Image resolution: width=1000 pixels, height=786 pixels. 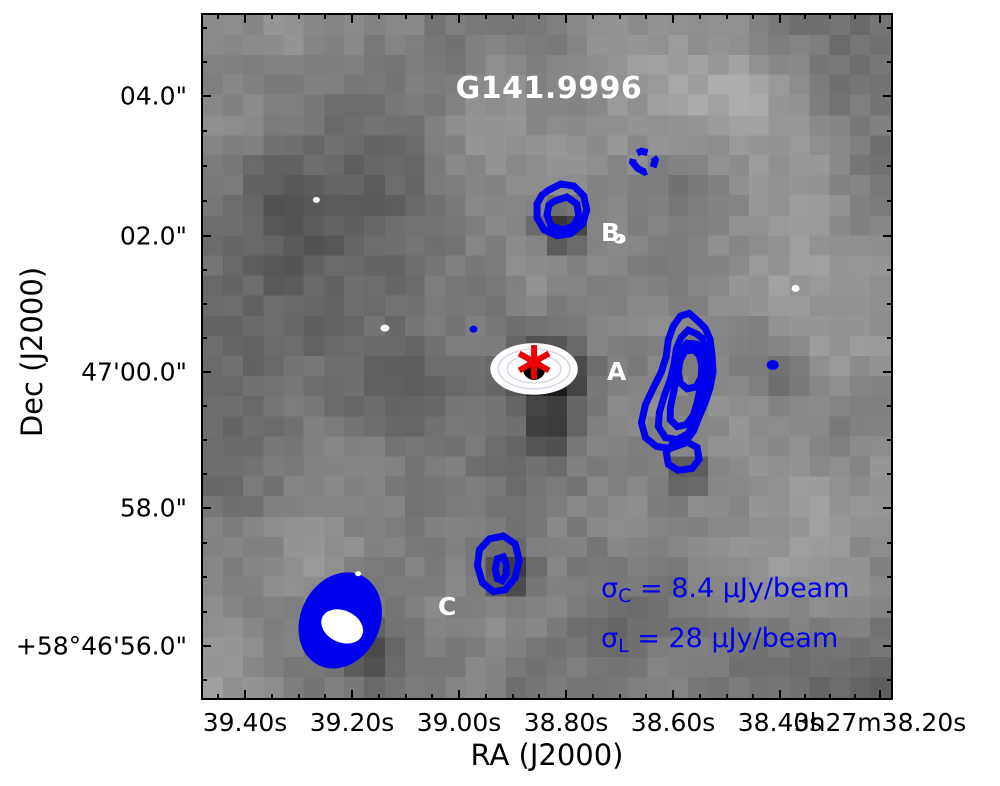 I want to click on contour-group-source-b, so click(x=562, y=210).